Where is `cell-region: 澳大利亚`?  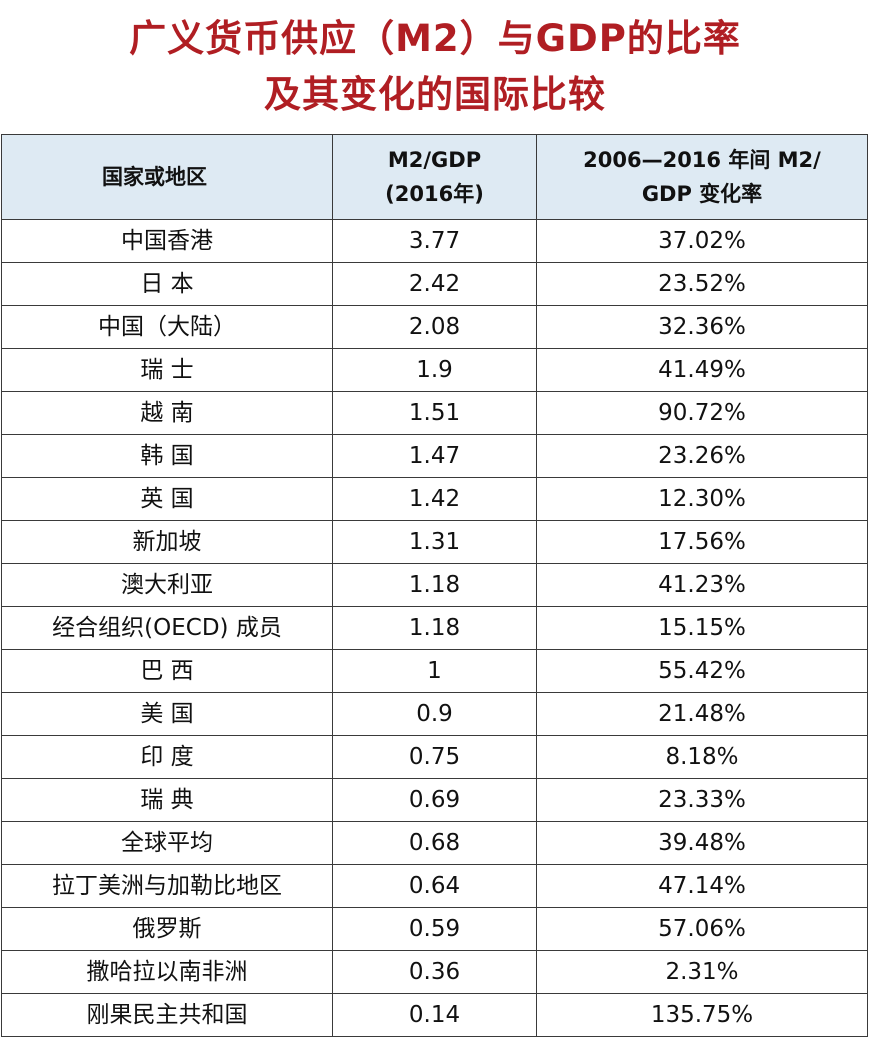 cell-region: 澳大利亚 is located at coordinates (167, 585).